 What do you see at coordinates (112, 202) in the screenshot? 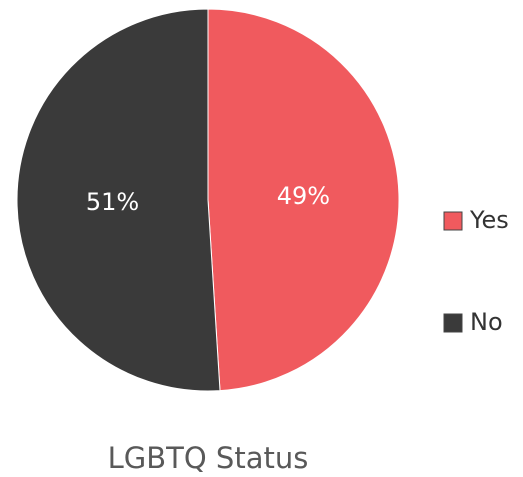
I see `data-label: 51%` at bounding box center [112, 202].